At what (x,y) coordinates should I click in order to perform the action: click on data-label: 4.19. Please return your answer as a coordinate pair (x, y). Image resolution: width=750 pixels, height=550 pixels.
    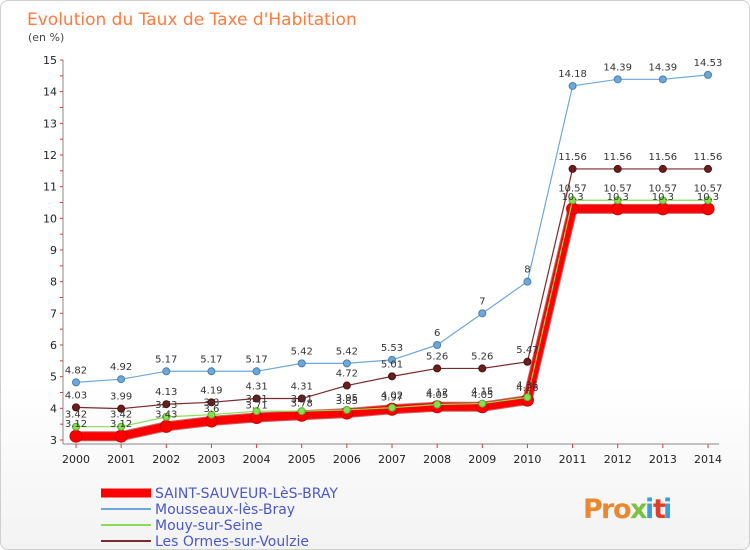
    Looking at the image, I should click on (211, 390).